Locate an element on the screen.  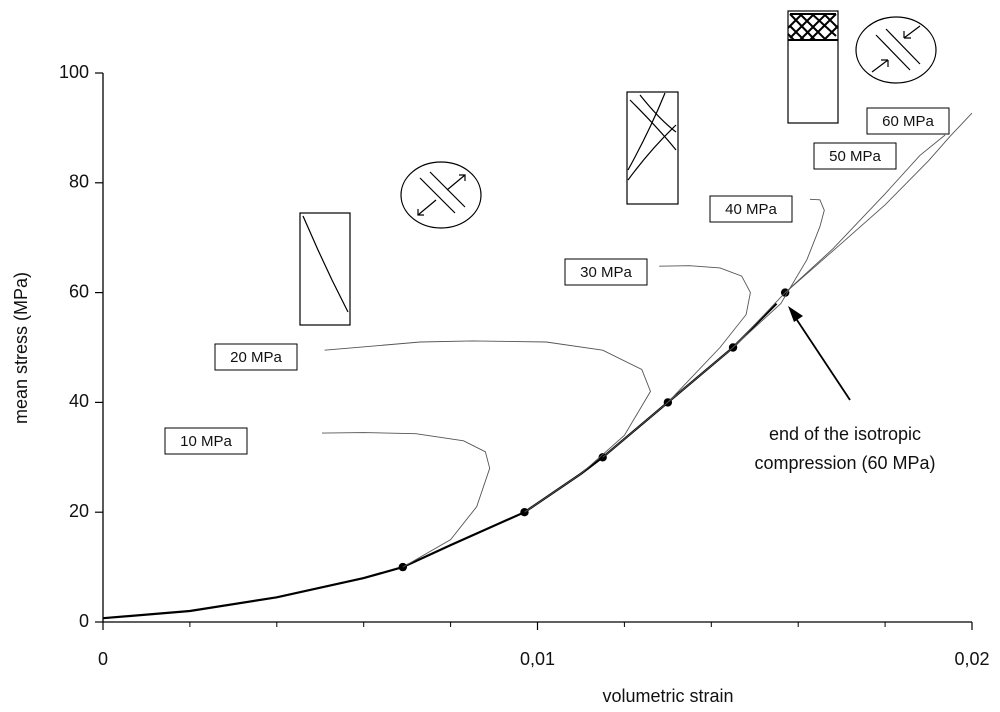
curve-label: 20 MPa is located at coordinates (256, 357).